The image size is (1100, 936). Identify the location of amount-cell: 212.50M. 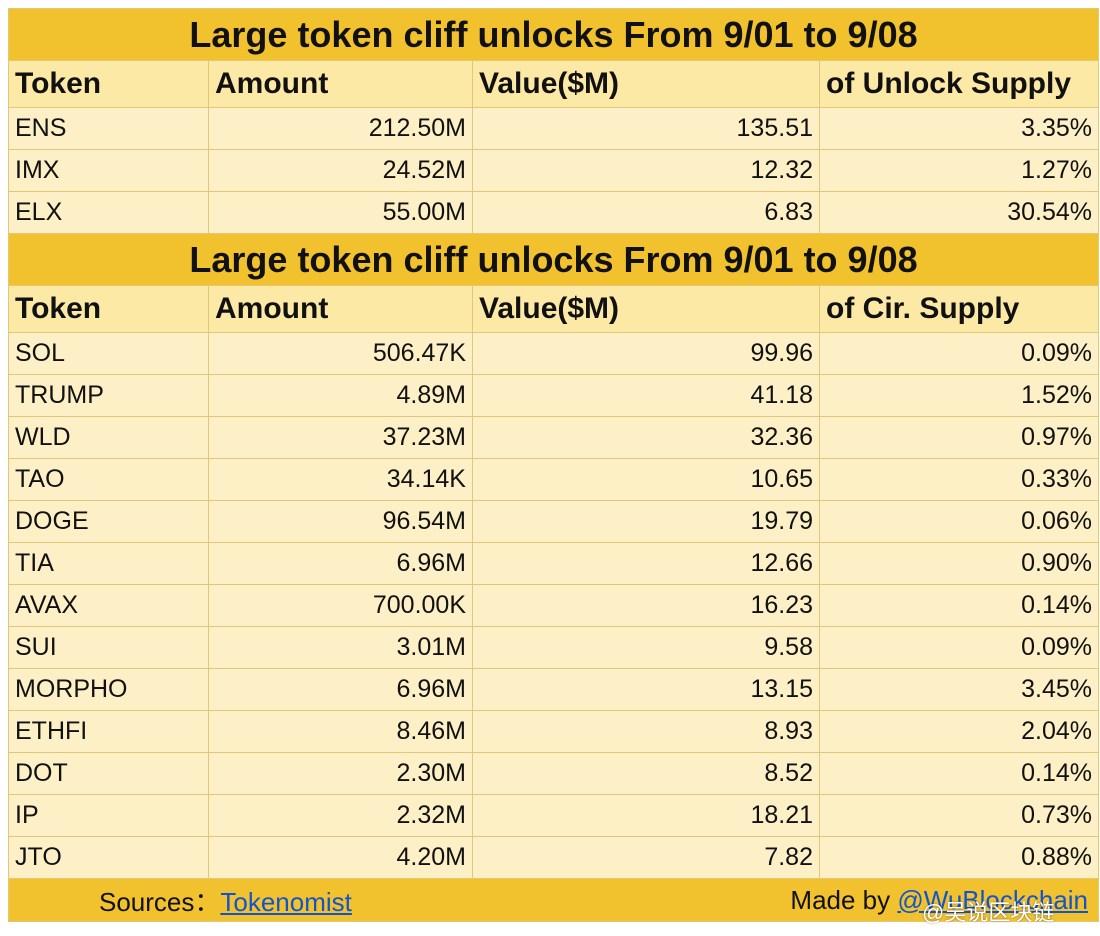
(340, 128).